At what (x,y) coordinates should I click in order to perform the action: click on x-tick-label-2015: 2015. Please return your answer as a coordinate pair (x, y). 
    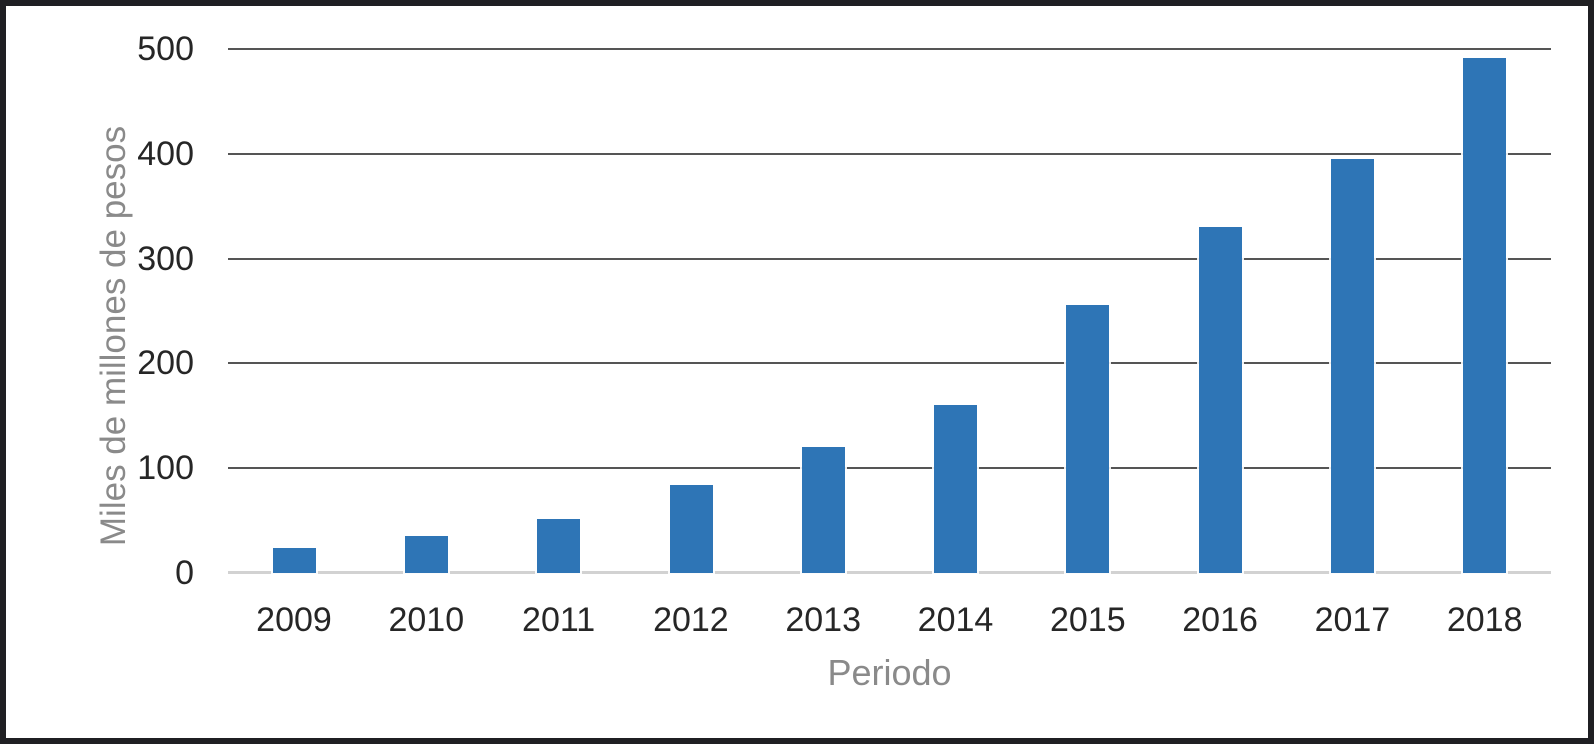
    Looking at the image, I should click on (1087, 620).